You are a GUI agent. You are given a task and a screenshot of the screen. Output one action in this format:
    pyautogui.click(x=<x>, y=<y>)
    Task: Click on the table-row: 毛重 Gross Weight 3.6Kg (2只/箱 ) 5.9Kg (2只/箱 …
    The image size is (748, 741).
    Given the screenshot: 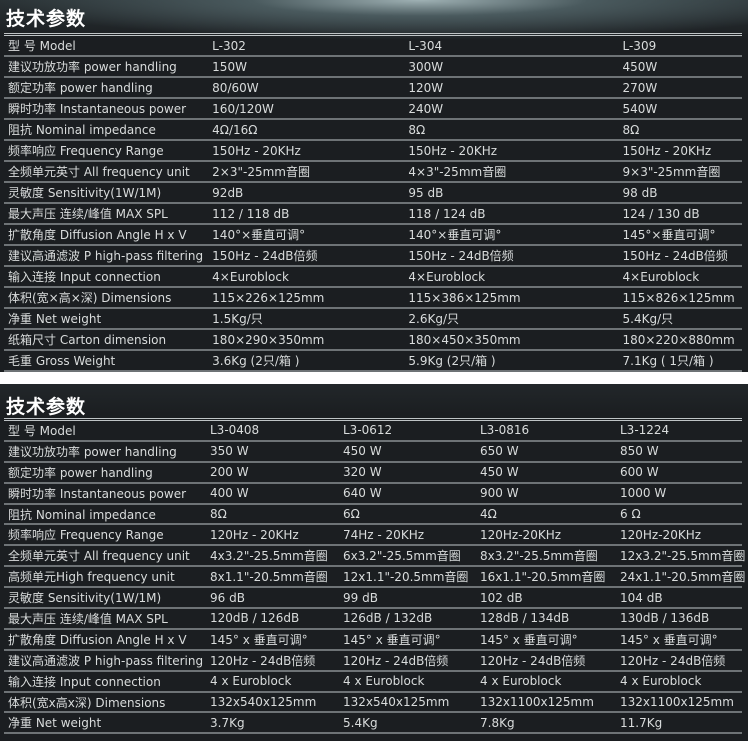 What is the action you would take?
    pyautogui.click(x=373, y=361)
    